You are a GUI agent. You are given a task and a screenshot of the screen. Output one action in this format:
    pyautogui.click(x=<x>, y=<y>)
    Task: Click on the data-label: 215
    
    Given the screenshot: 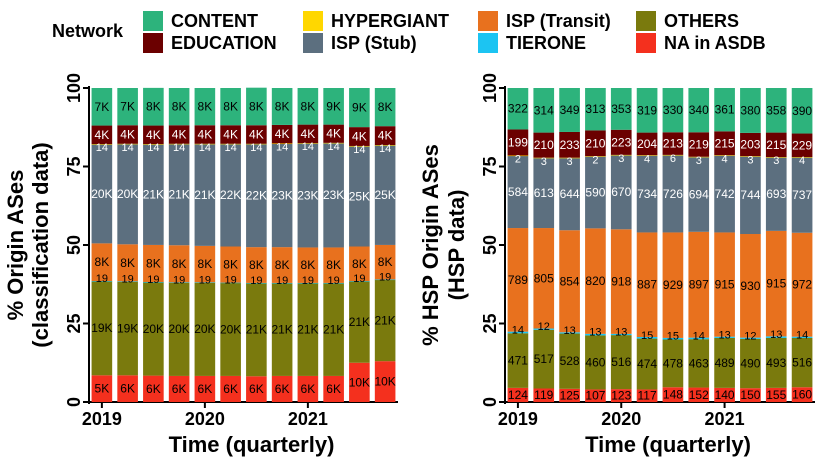 What is the action you would take?
    pyautogui.click(x=776, y=145)
    